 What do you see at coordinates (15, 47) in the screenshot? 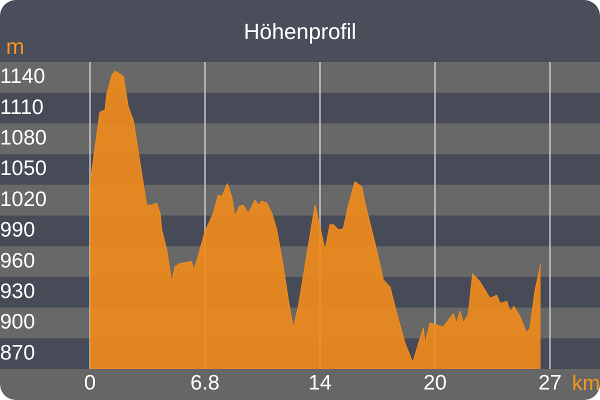
I see `y-axis-title: m` at bounding box center [15, 47].